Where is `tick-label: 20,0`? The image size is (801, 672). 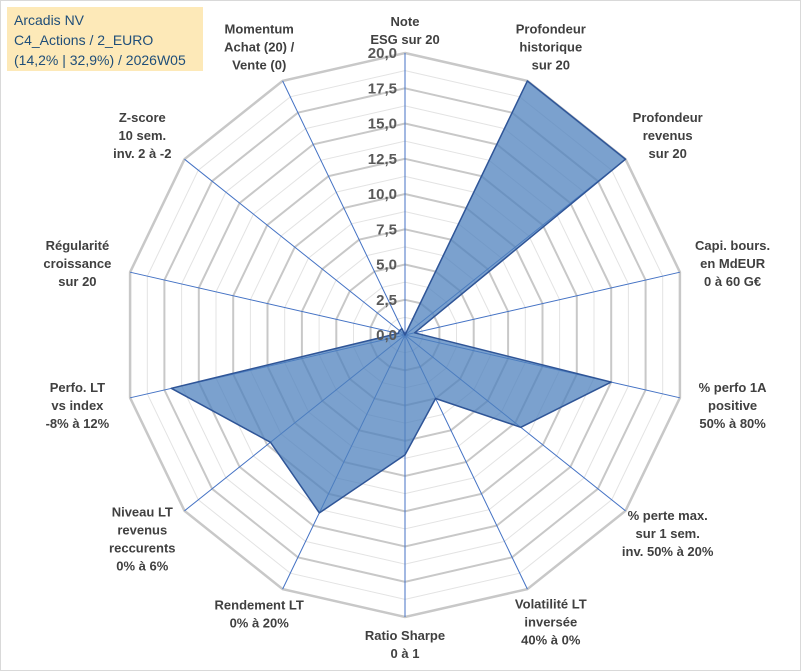
tick-label: 20,0 is located at coordinates (382, 53).